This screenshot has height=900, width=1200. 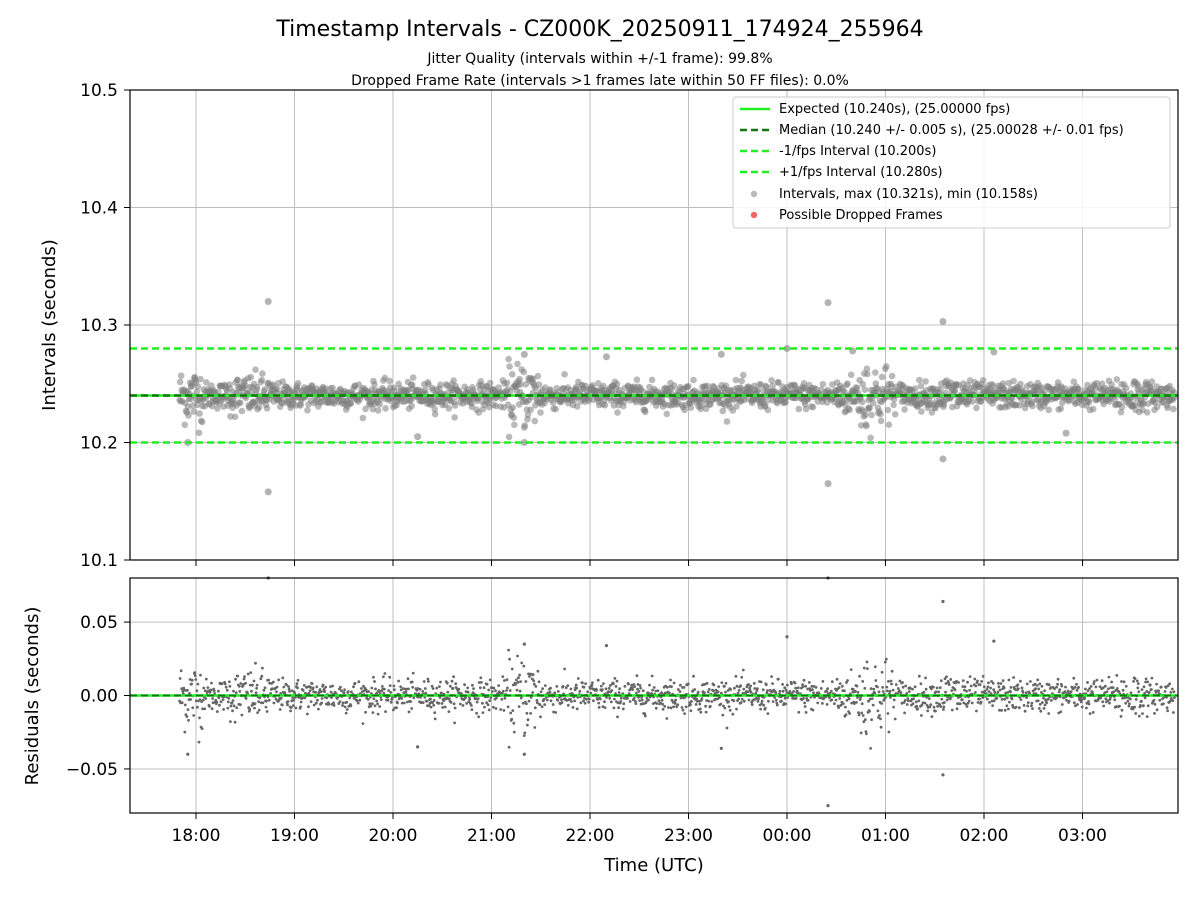 What do you see at coordinates (99, 623) in the screenshot?
I see `bottom-y-tick-label: 0.05` at bounding box center [99, 623].